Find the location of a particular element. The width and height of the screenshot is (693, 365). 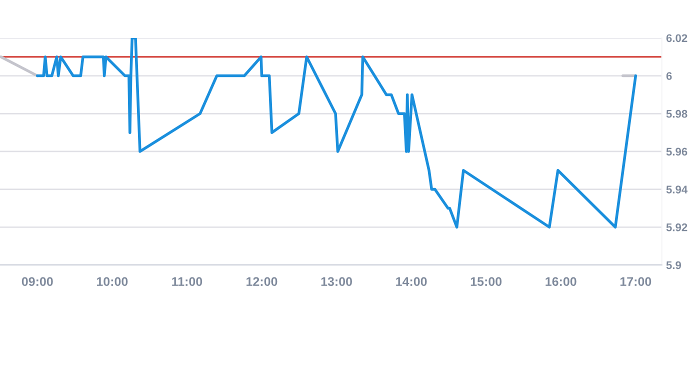

y-tick-label: 5.98 is located at coordinates (677, 114).